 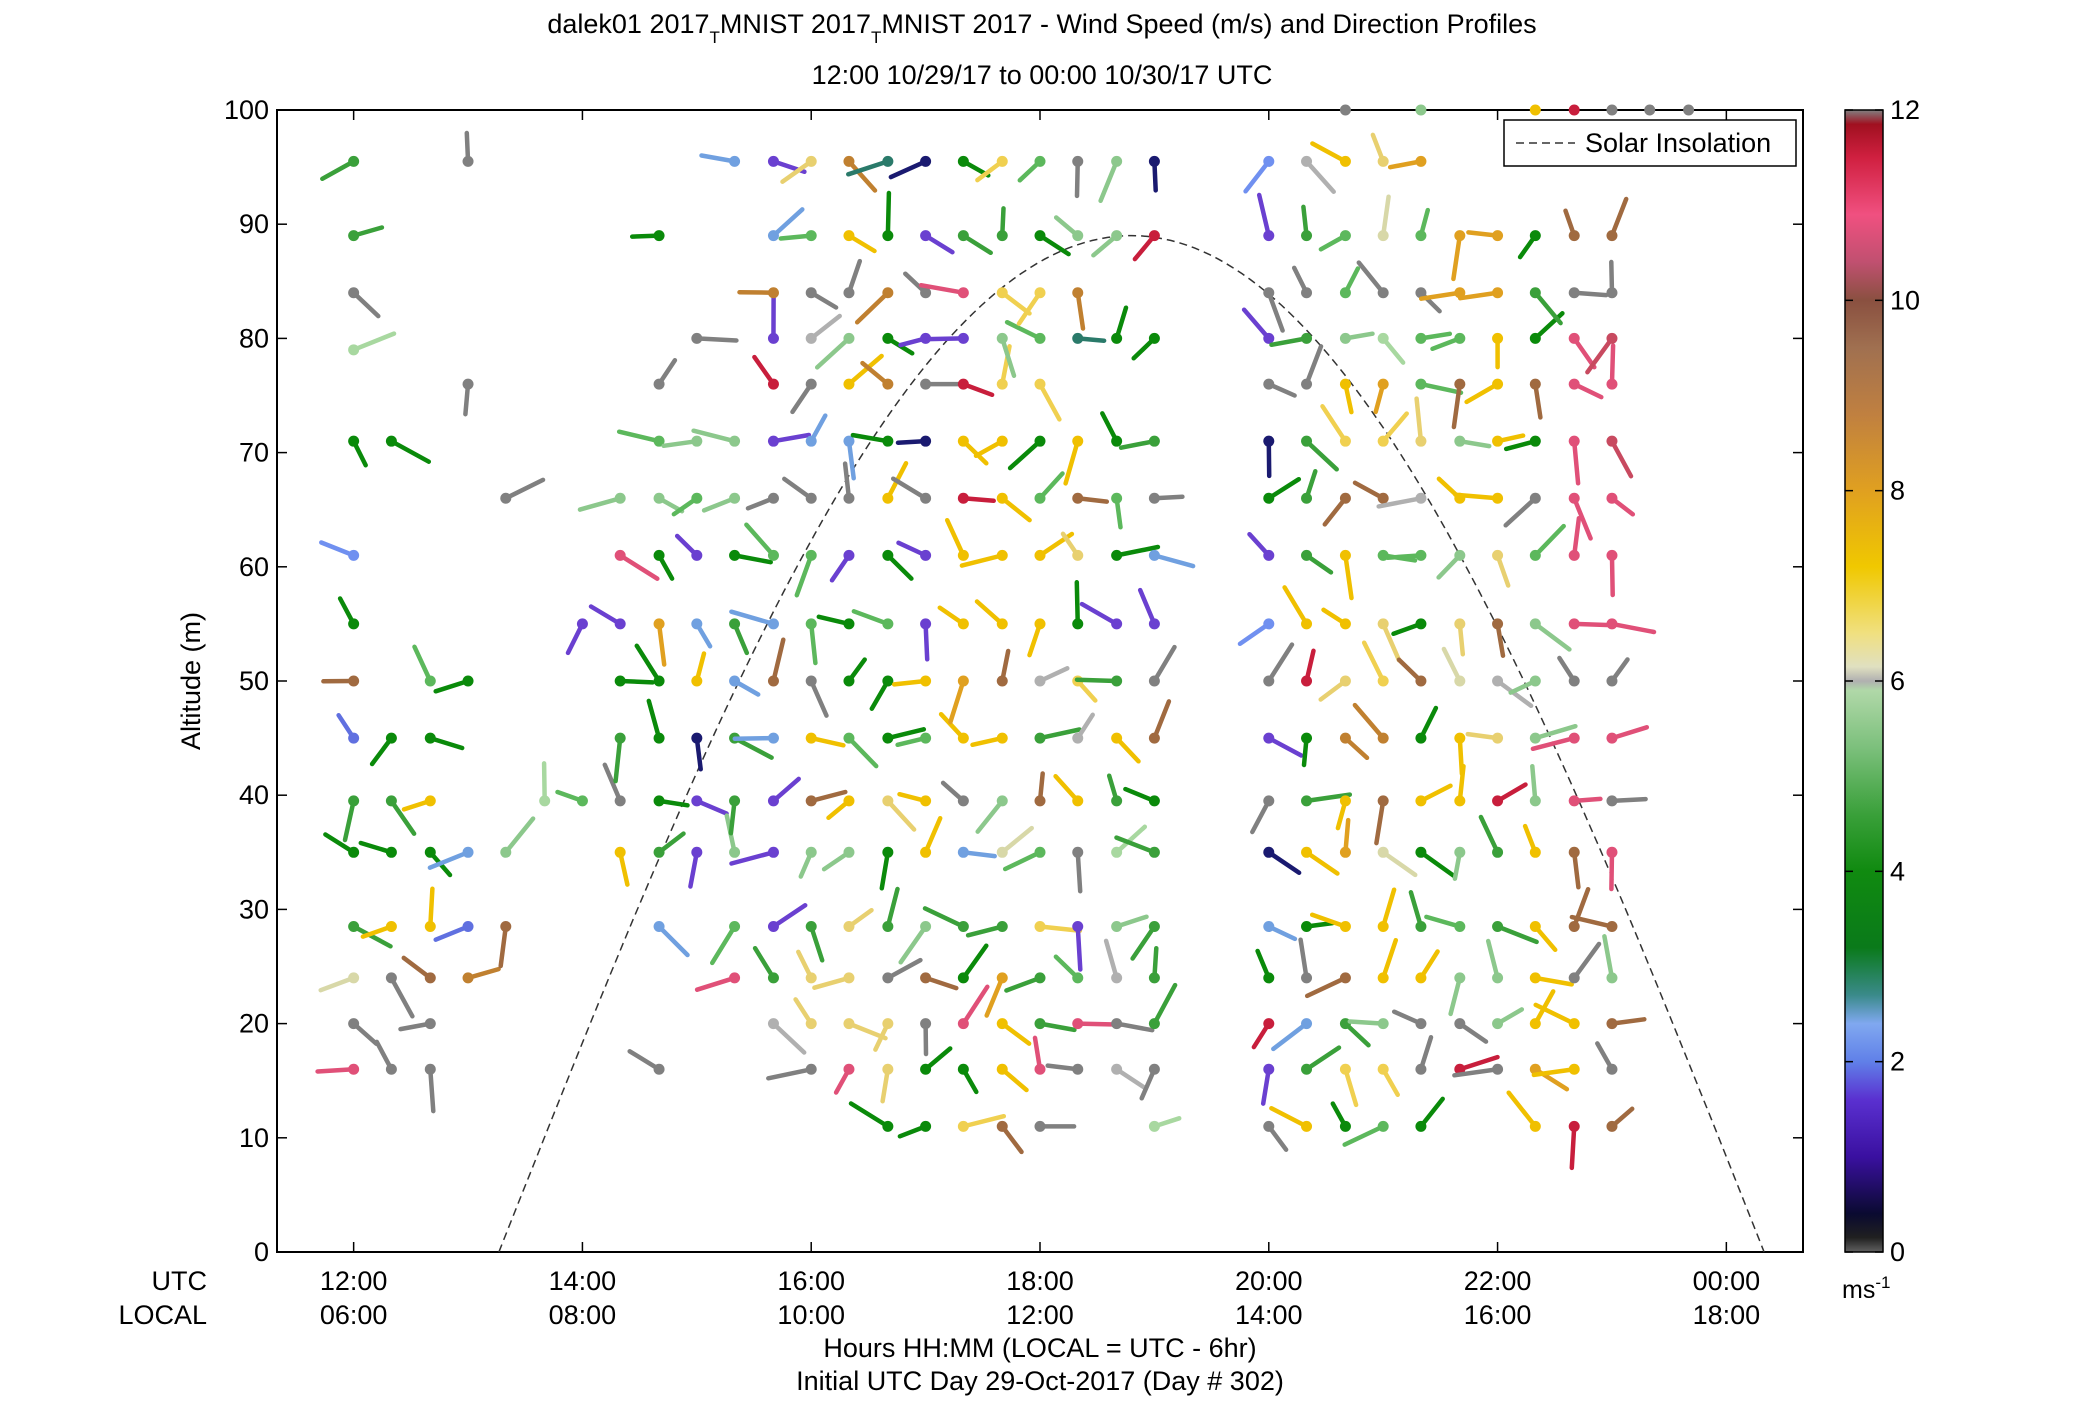 I want to click on y-tick-label: 50, so click(x=254, y=681).